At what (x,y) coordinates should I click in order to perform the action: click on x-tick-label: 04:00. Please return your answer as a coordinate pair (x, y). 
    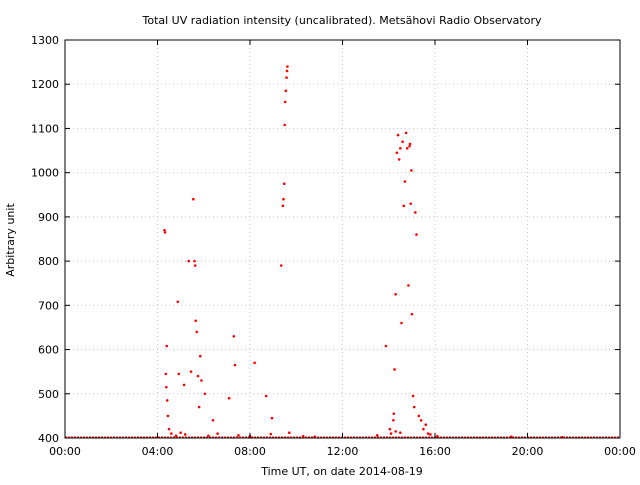
    Looking at the image, I should click on (158, 451).